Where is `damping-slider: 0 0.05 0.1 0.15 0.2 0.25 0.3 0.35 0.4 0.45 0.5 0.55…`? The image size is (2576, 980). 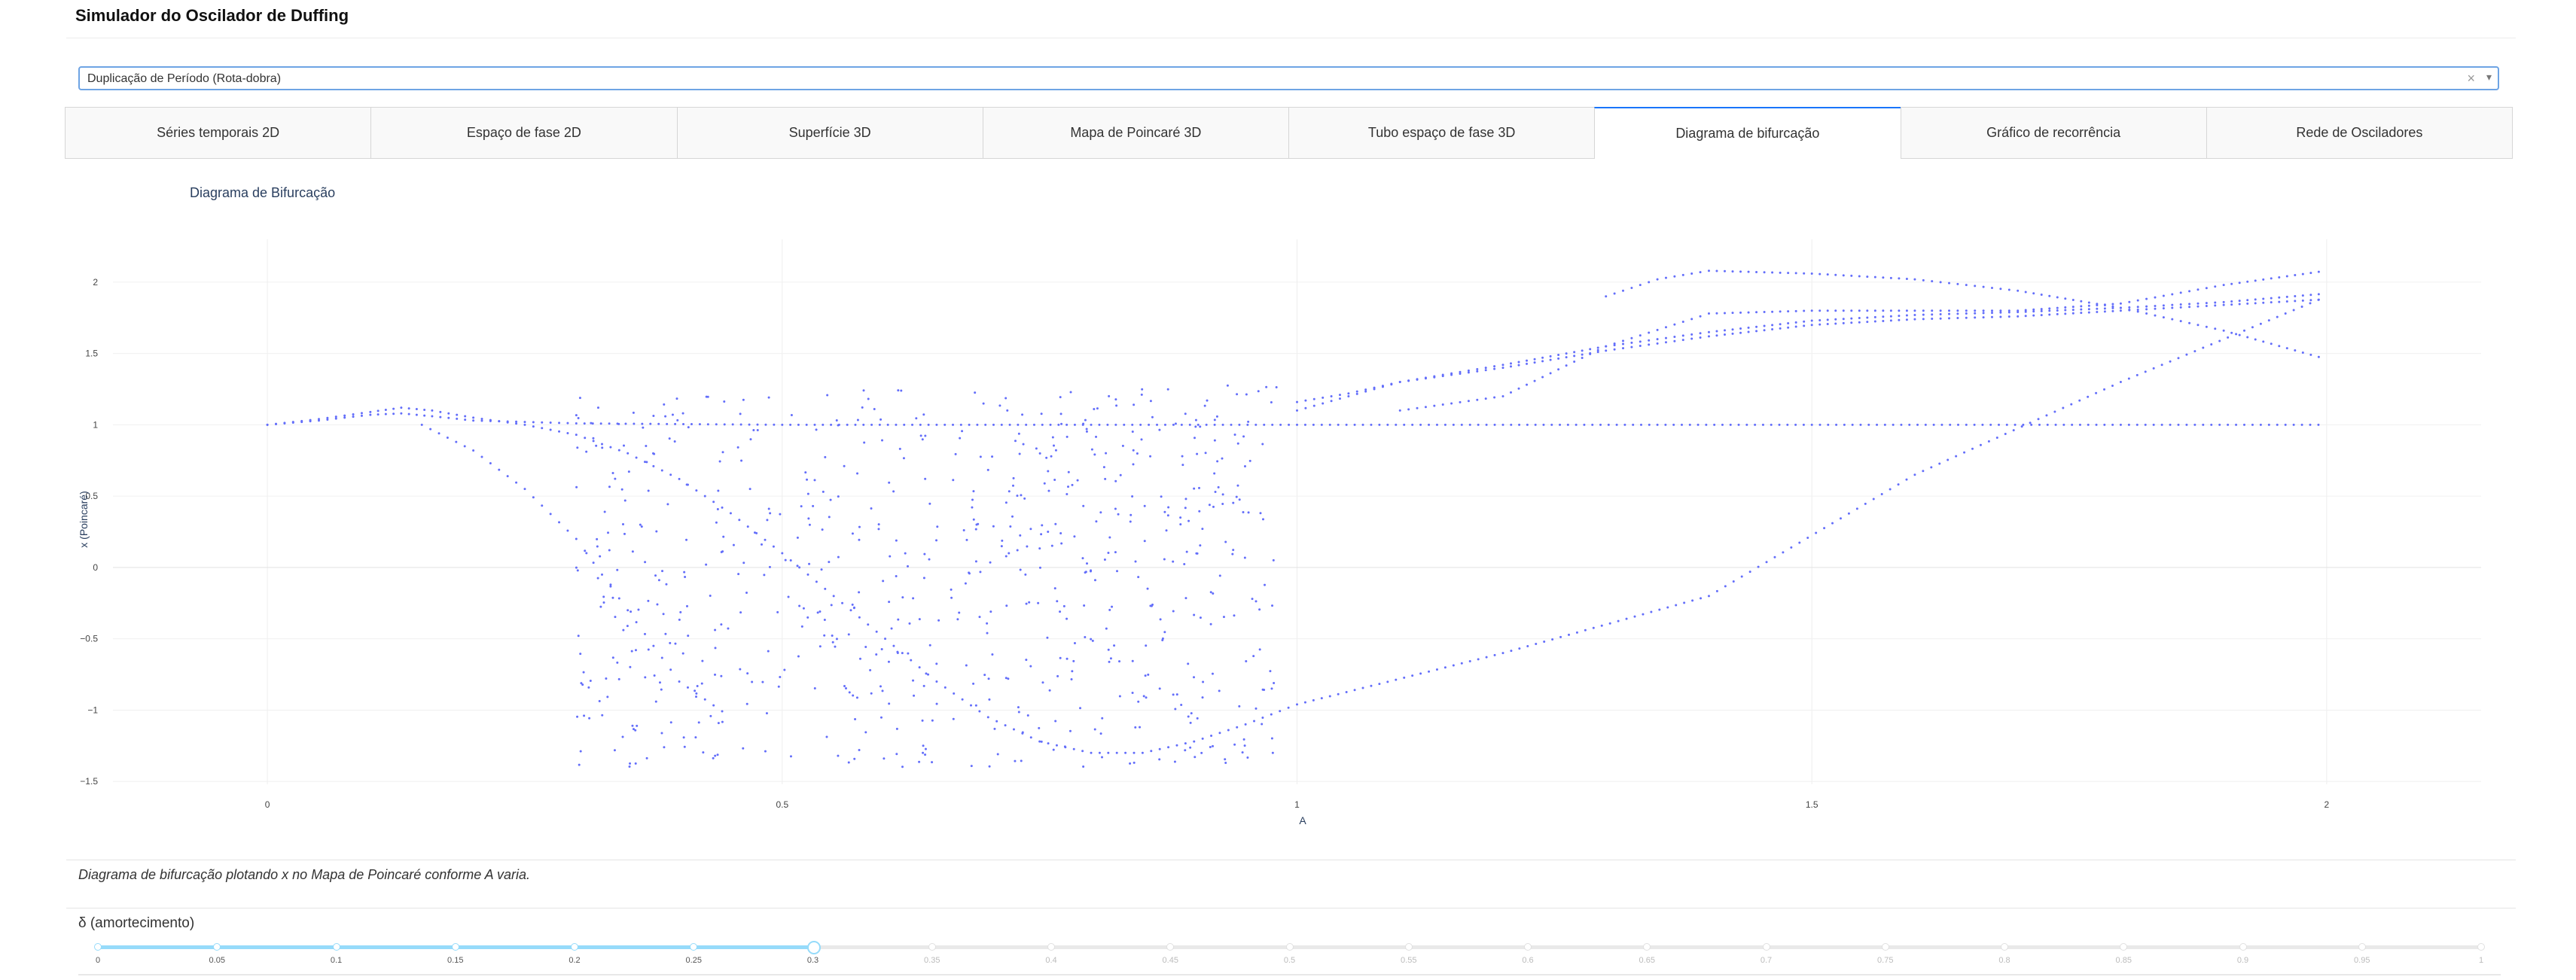
damping-slider: 0 0.05 0.1 0.15 0.2 0.25 0.3 0.35 0.4 0.45 0.5 0.55… is located at coordinates (1289, 953).